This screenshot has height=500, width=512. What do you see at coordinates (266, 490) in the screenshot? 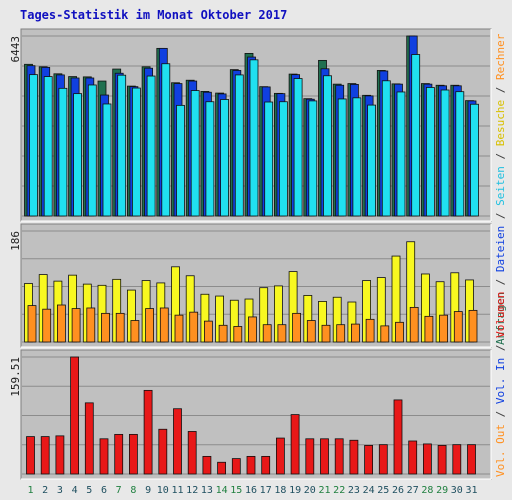
I see `day-label: 17` at bounding box center [266, 490].